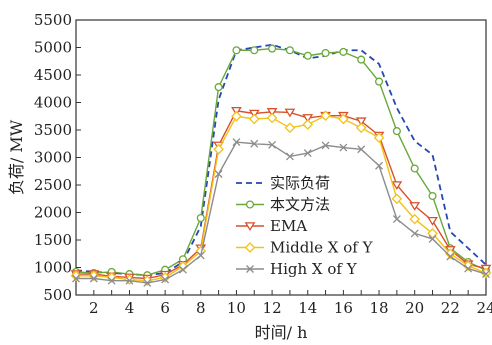  I want to click on y-axis-label: 负荷/ MW, so click(16, 157).